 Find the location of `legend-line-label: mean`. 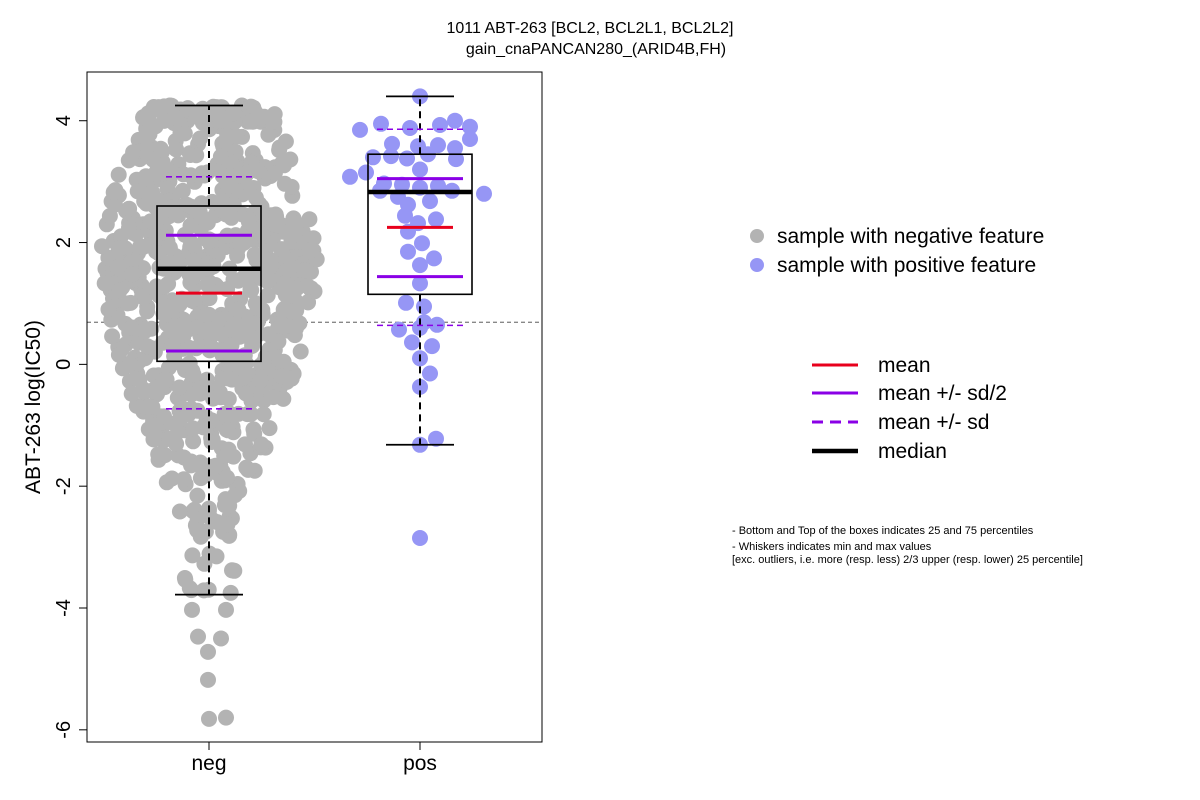

legend-line-label: mean is located at coordinates (904, 365).